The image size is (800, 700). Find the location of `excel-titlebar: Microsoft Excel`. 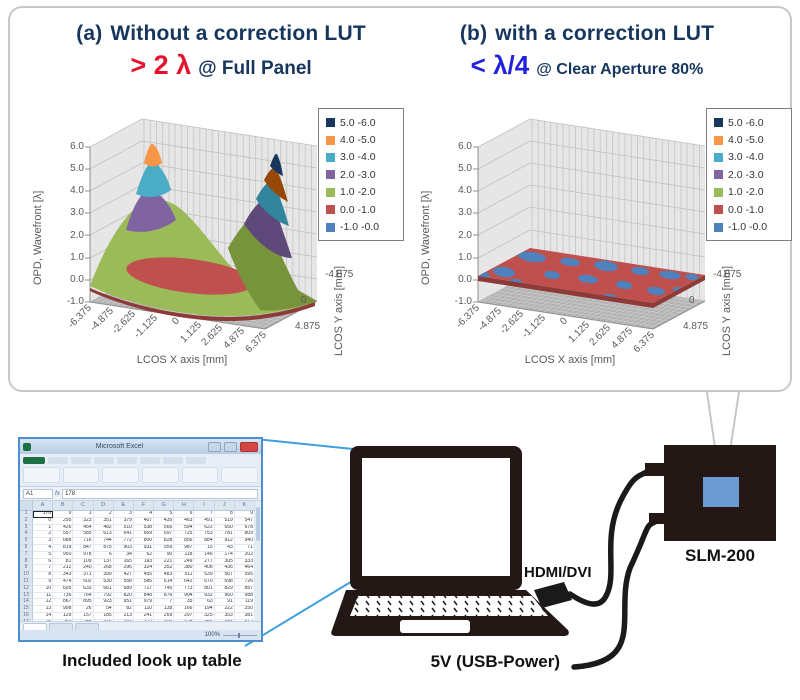

excel-titlebar: Microsoft Excel is located at coordinates (140, 446).